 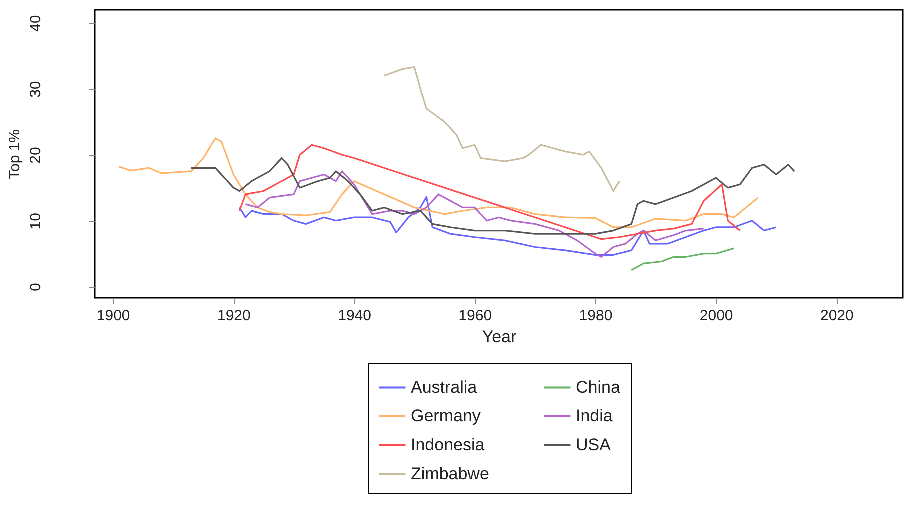 What do you see at coordinates (837, 316) in the screenshot?
I see `x-tick-label: 2020` at bounding box center [837, 316].